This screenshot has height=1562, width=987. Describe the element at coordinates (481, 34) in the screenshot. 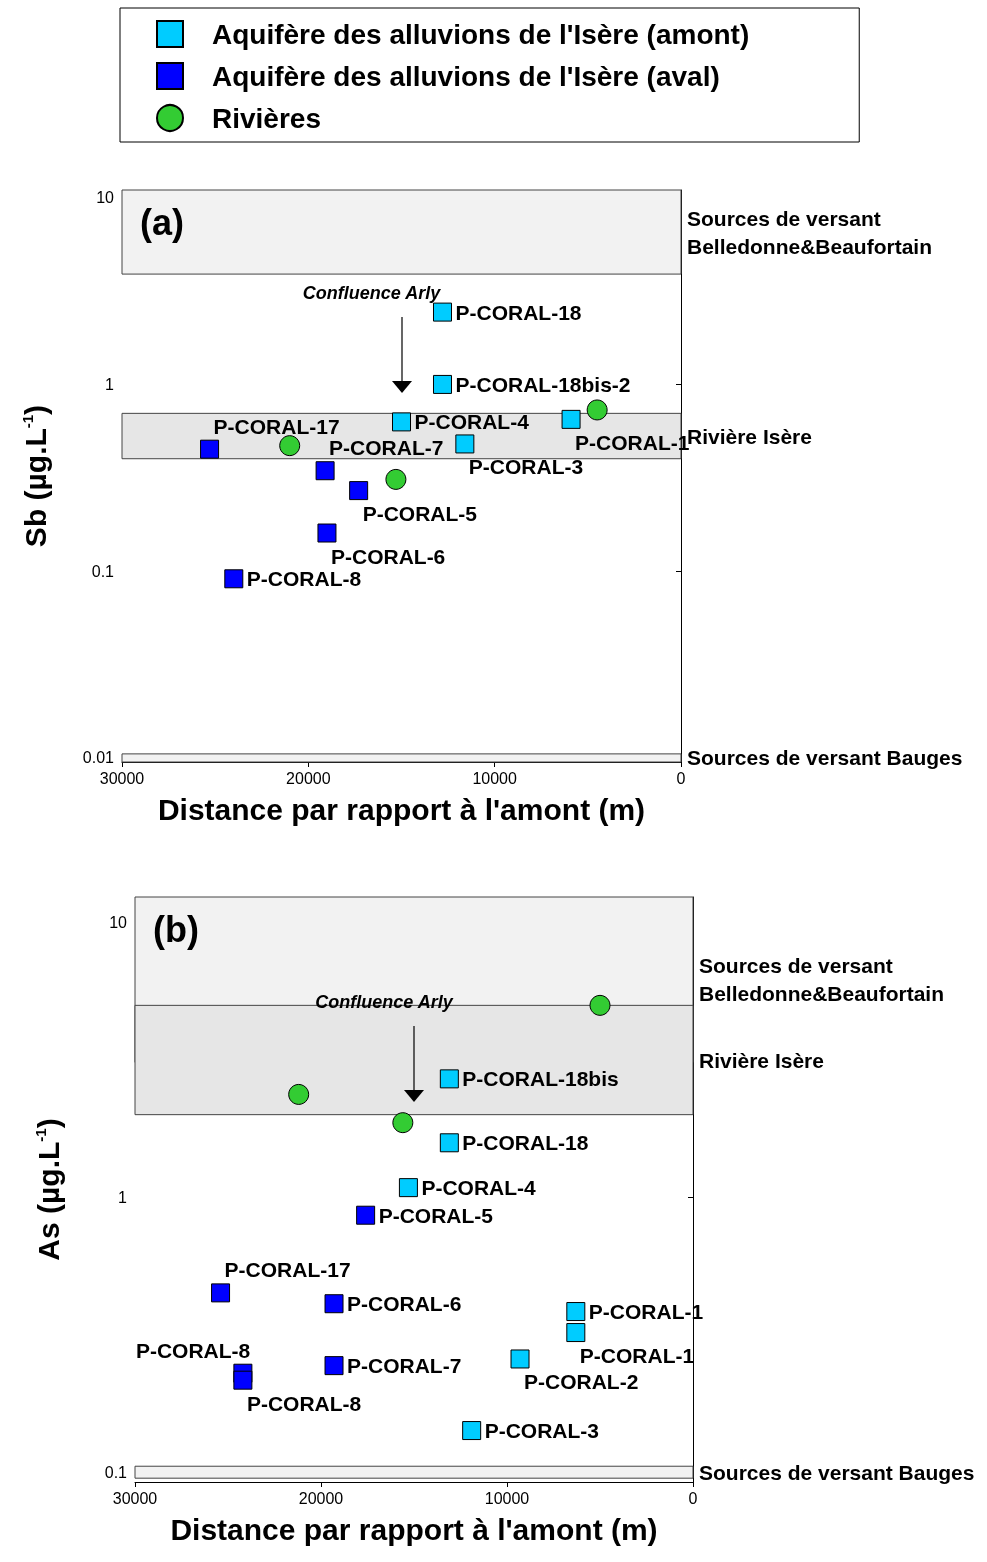

I see `legend-label: Aquifère des alluvions de l'Isère (amont)` at that location.